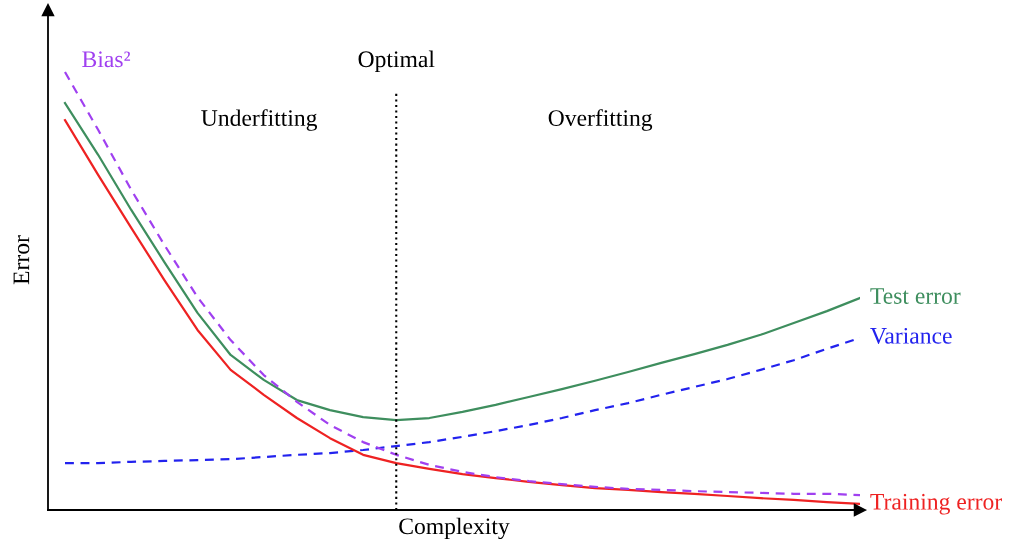  I want to click on series-label: Bias², so click(106, 59).